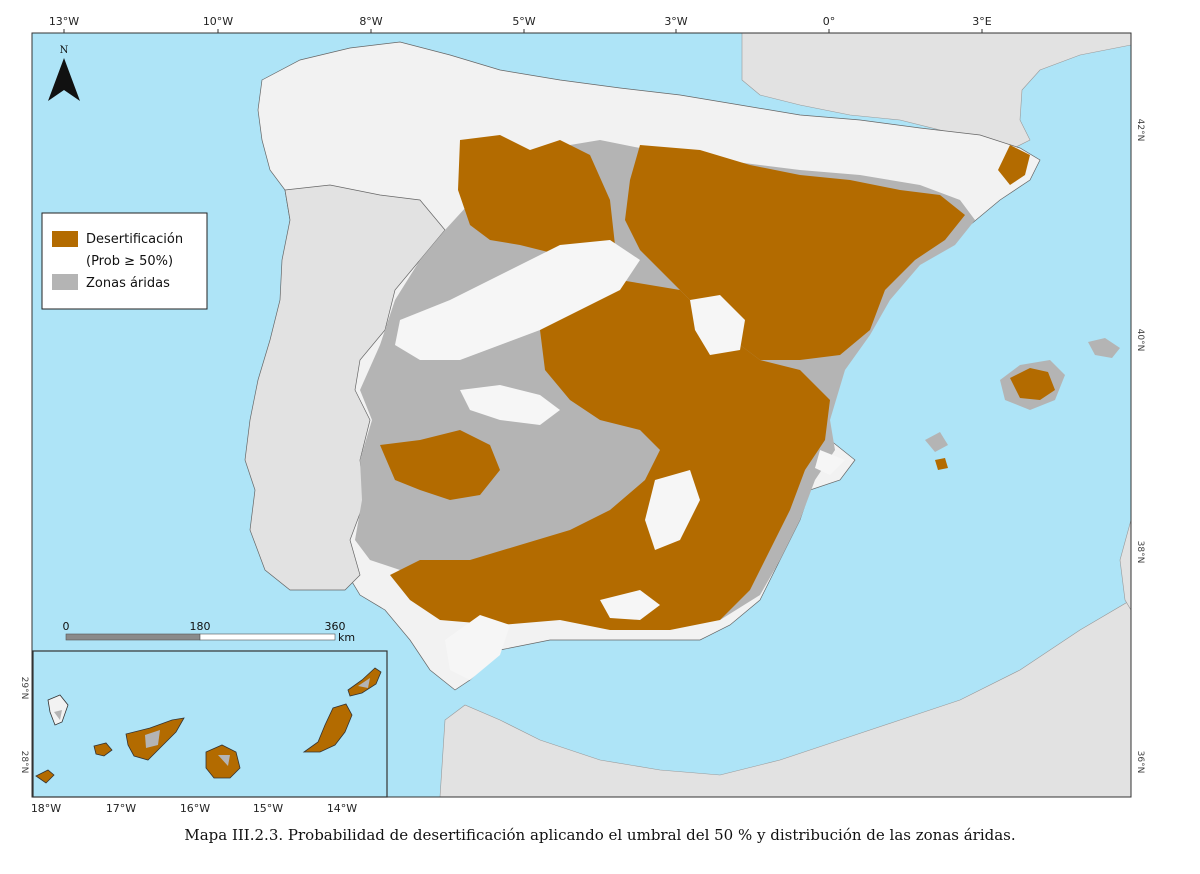 This screenshot has height=874, width=1200. What do you see at coordinates (675, 21) in the screenshot?
I see `lon-tick-label: 3°W` at bounding box center [675, 21].